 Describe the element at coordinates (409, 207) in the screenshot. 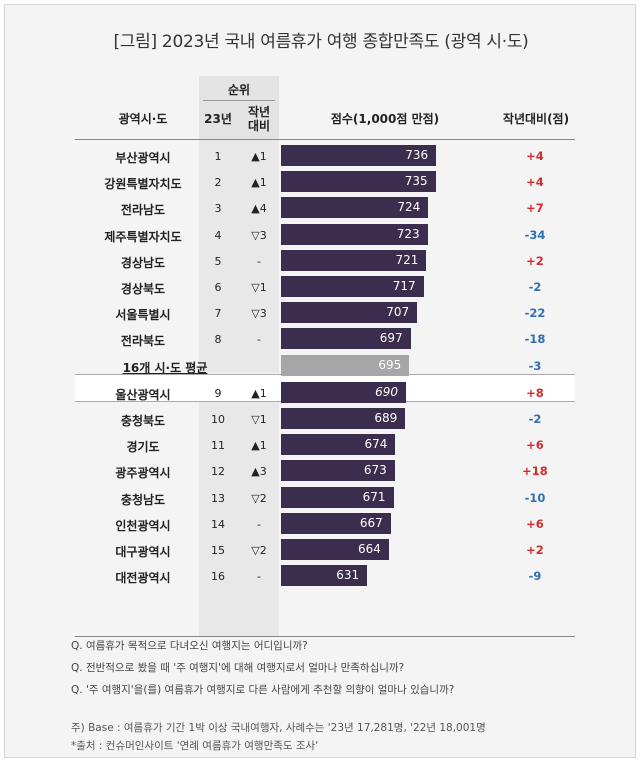

I see `score-label: 724` at that location.